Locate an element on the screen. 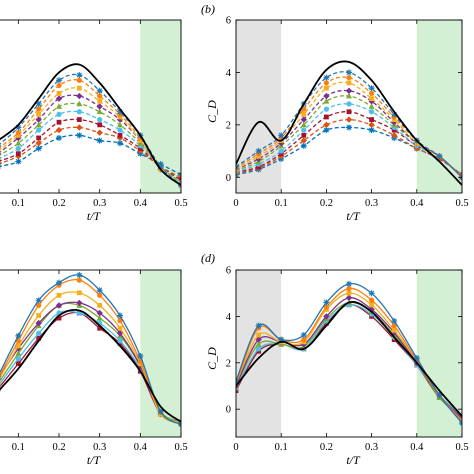  plot-area is located at coordinates (90, 126).